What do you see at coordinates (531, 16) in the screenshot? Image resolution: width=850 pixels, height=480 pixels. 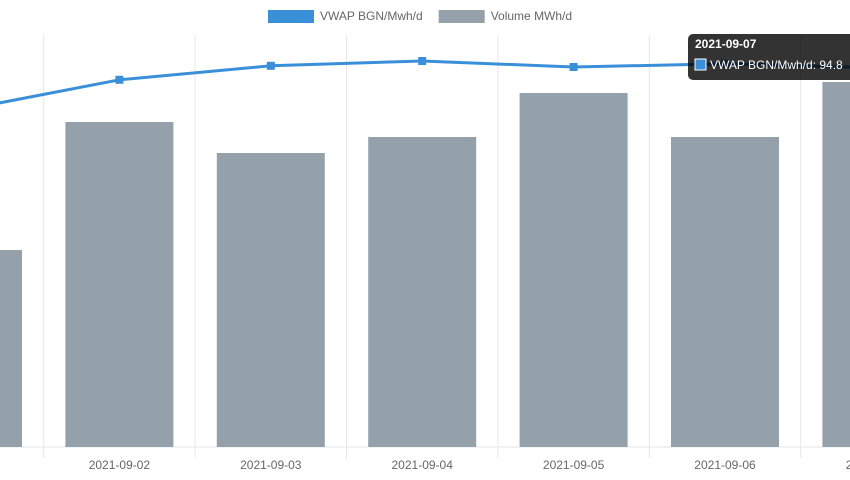 I see `legend-label: Volume MWh/d` at bounding box center [531, 16].